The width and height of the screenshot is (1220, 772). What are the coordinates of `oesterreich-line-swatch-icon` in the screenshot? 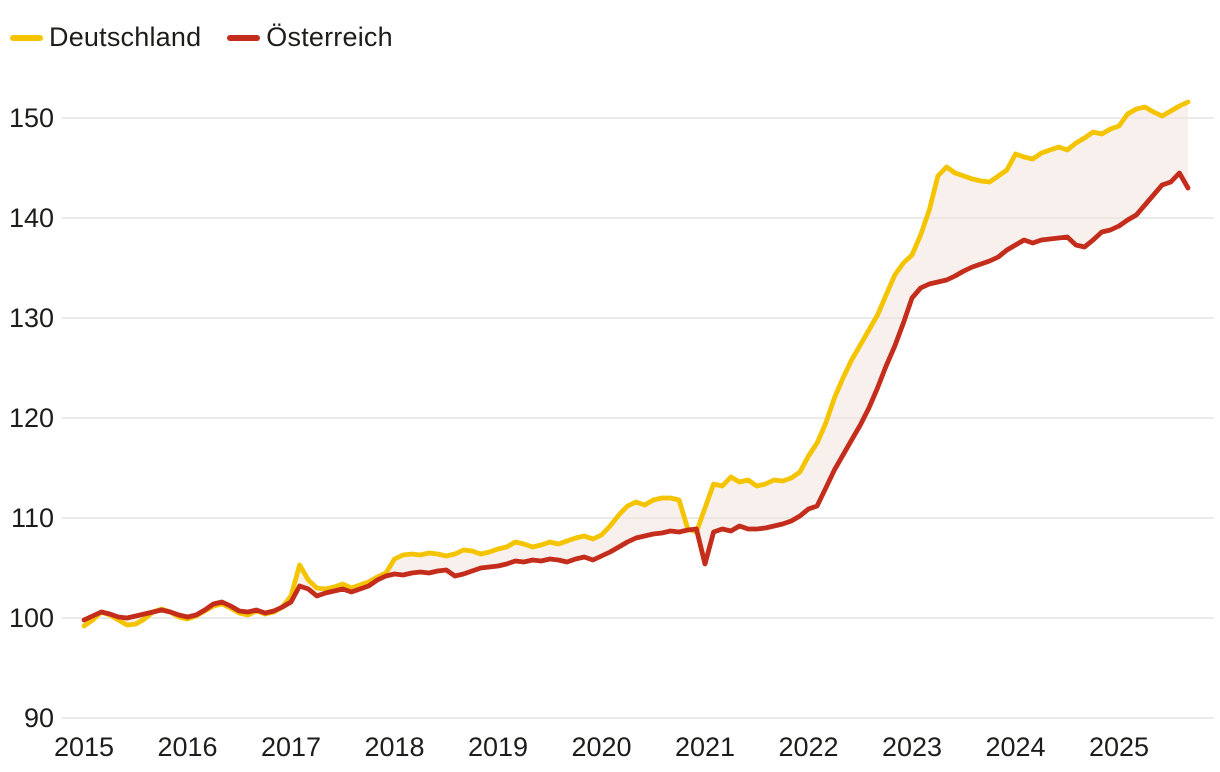 It's located at (244, 37).